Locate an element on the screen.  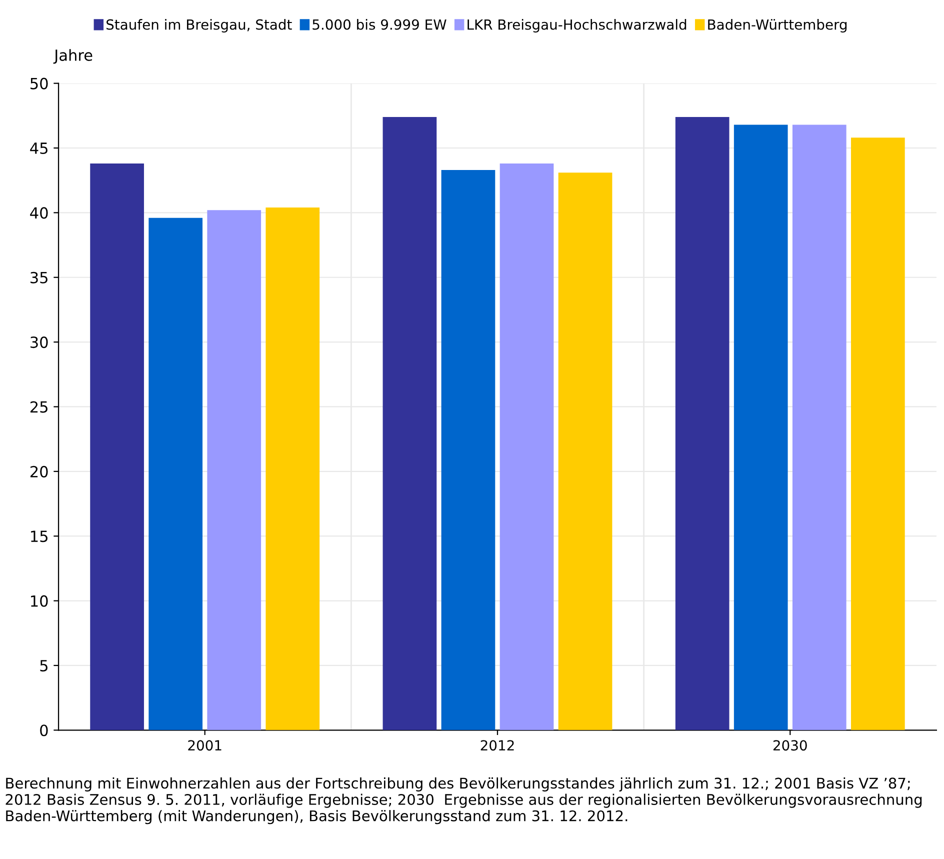
y-tick-label: 0 is located at coordinates (44, 730).